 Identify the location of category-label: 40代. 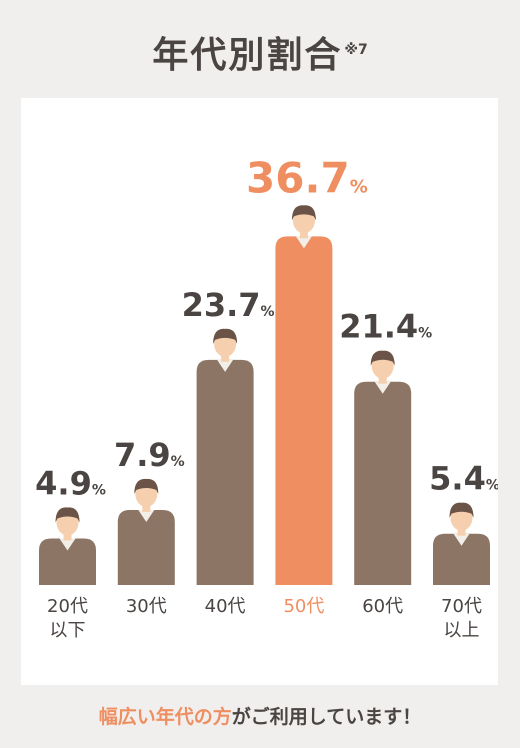
(225, 606).